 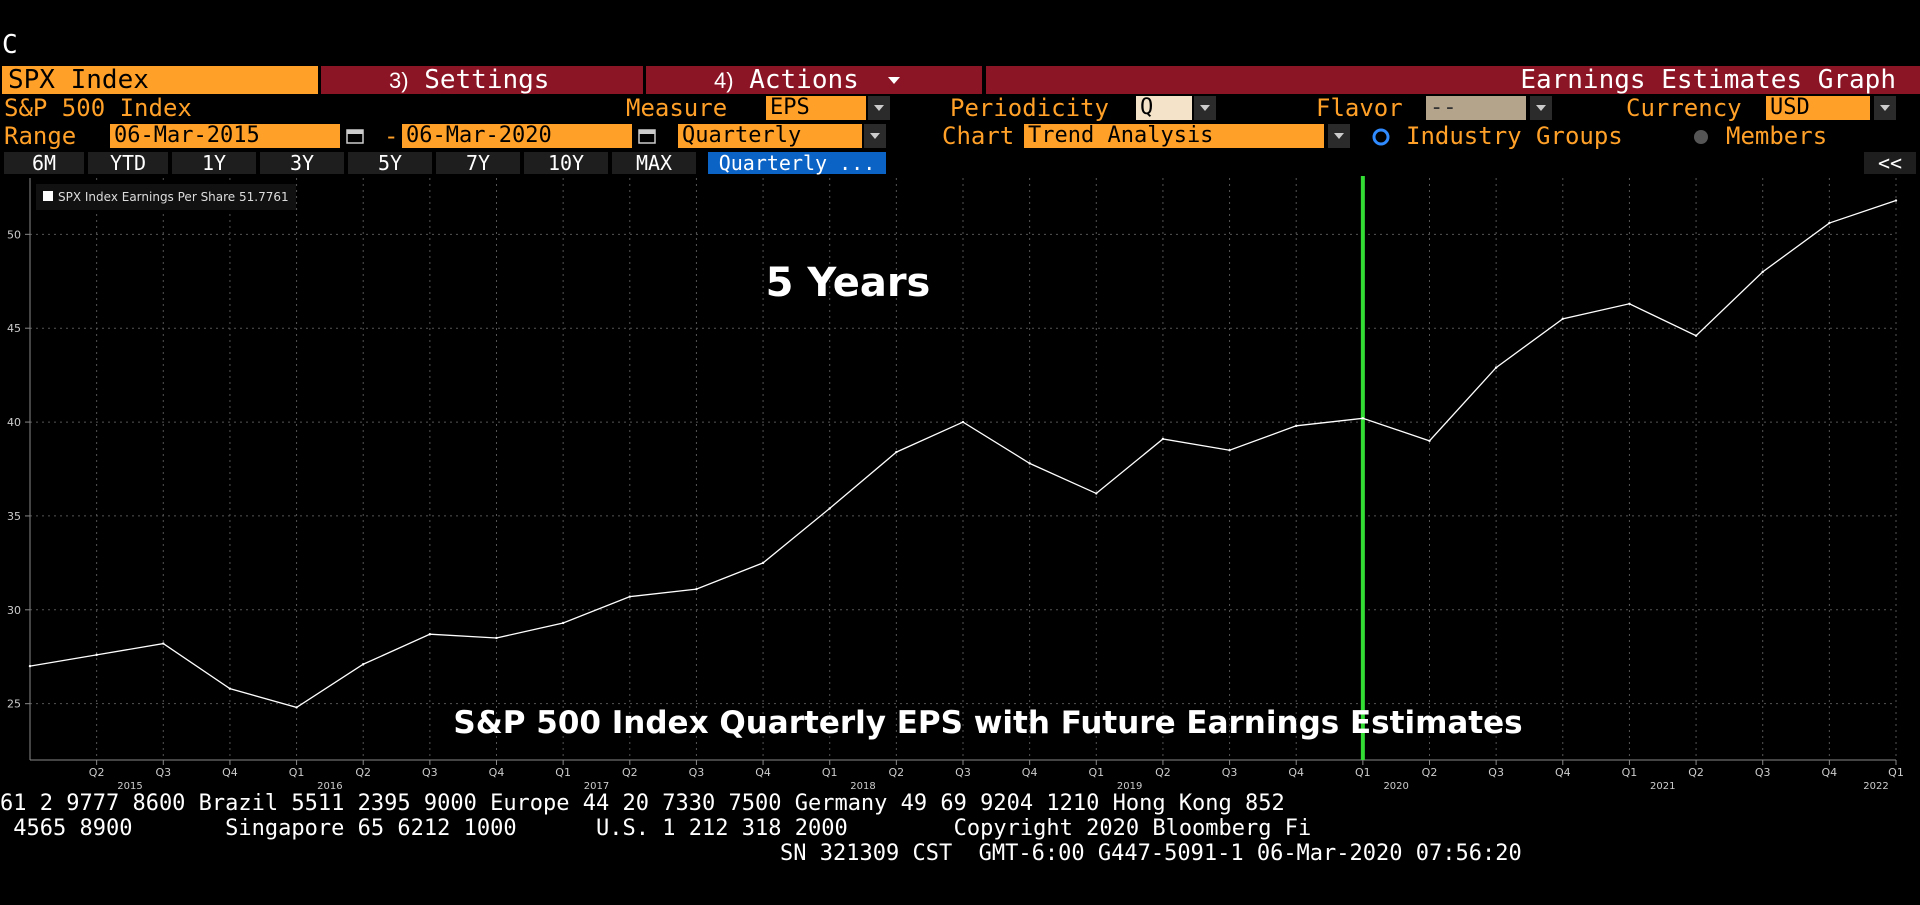 What do you see at coordinates (14, 234) in the screenshot?
I see `y-tick-label: 50` at bounding box center [14, 234].